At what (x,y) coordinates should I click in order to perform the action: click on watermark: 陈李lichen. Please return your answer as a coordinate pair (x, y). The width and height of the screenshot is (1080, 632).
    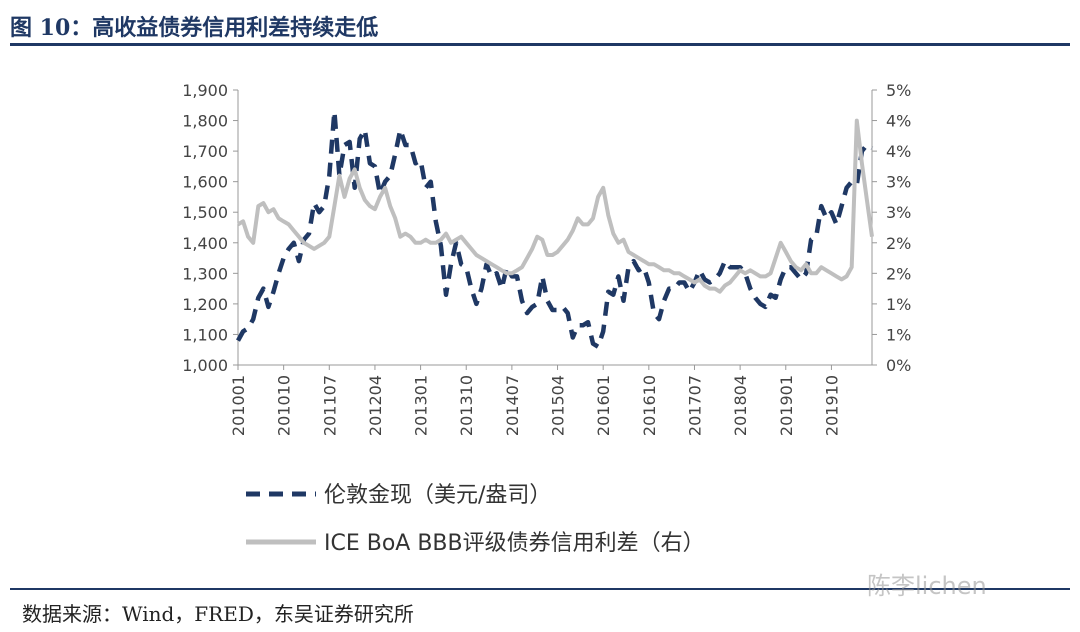
    Looking at the image, I should click on (927, 586).